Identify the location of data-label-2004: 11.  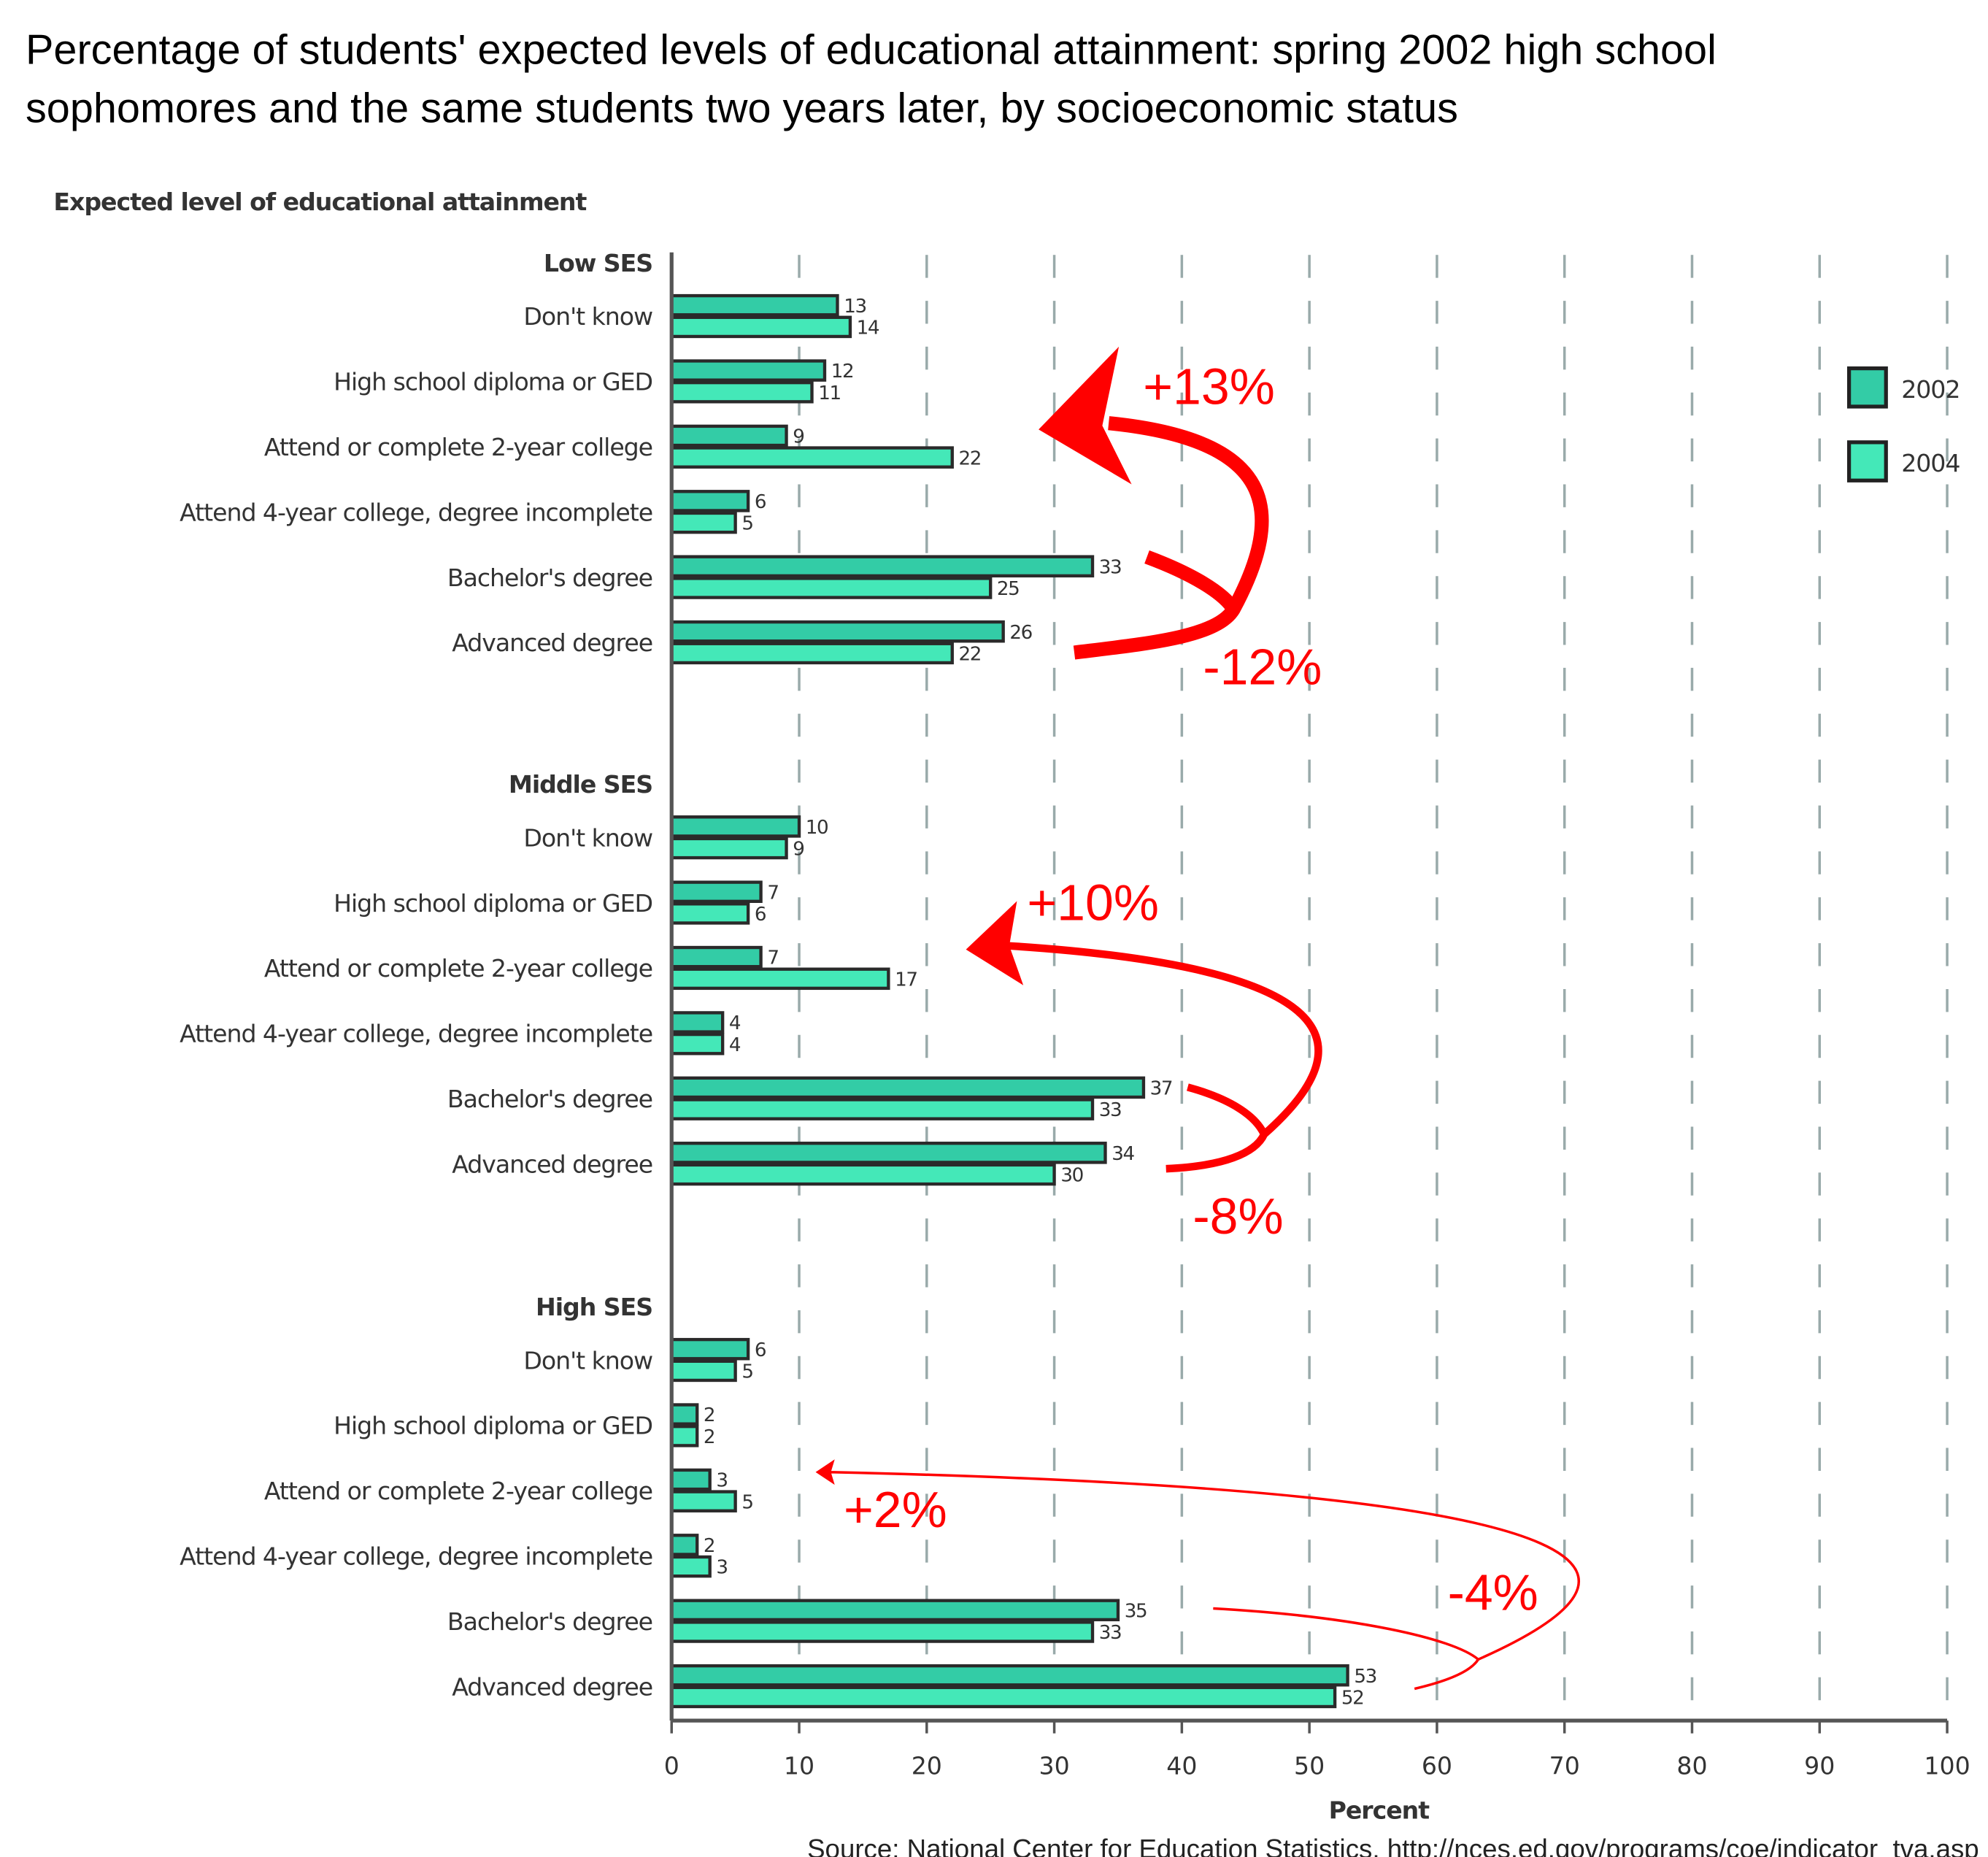
(830, 393).